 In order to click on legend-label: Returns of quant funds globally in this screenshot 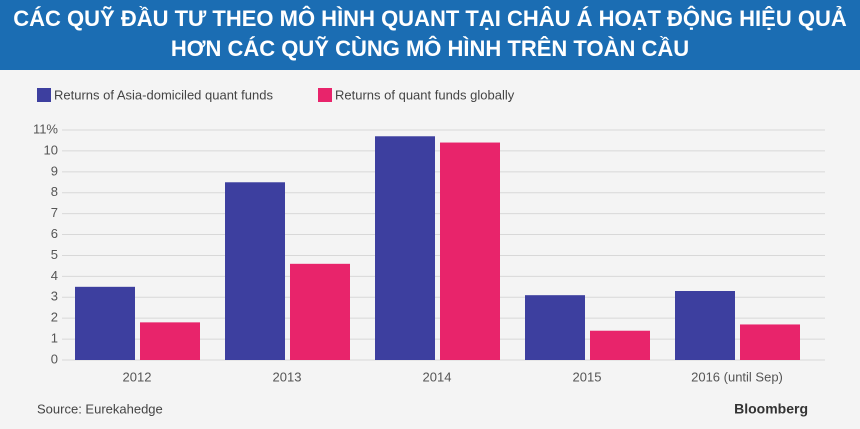, I will do `click(425, 94)`.